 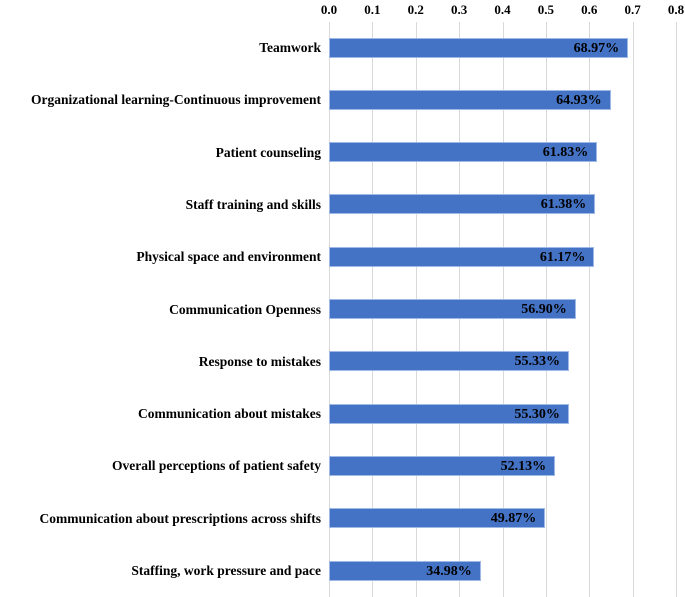 What do you see at coordinates (415, 9) in the screenshot?
I see `x-axis-tick-label: 0.2` at bounding box center [415, 9].